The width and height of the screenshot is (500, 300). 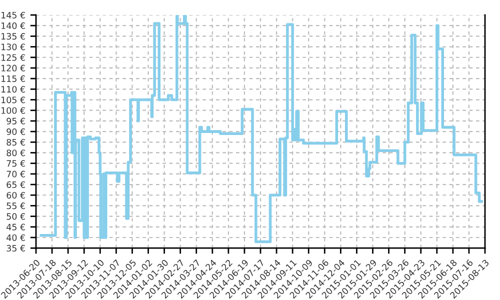 What do you see at coordinates (15, 248) in the screenshot?
I see `y-tick-label: 35 €` at bounding box center [15, 248].